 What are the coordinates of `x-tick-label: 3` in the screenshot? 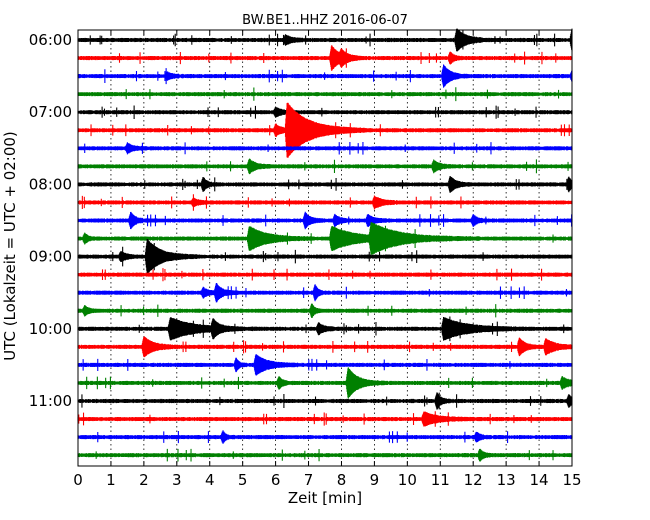 It's located at (177, 480).